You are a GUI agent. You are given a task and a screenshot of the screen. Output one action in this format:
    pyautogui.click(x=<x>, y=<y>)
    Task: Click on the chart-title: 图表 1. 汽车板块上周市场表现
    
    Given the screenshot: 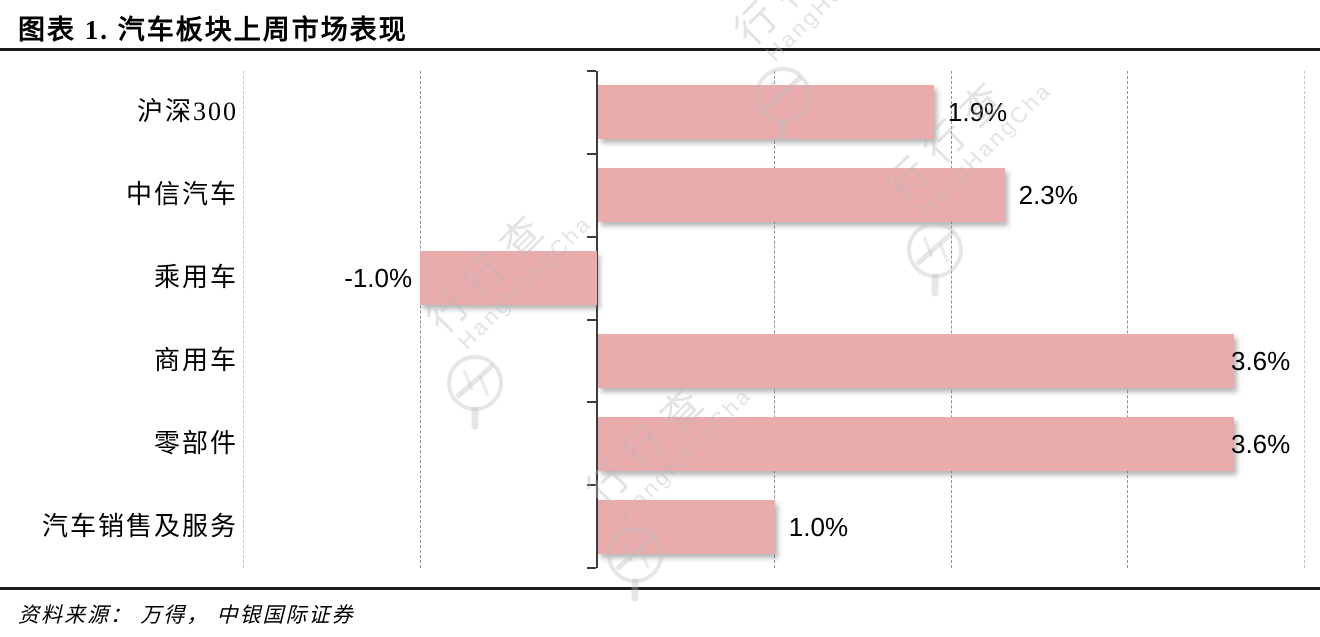 What is the action you would take?
    pyautogui.click(x=213, y=30)
    